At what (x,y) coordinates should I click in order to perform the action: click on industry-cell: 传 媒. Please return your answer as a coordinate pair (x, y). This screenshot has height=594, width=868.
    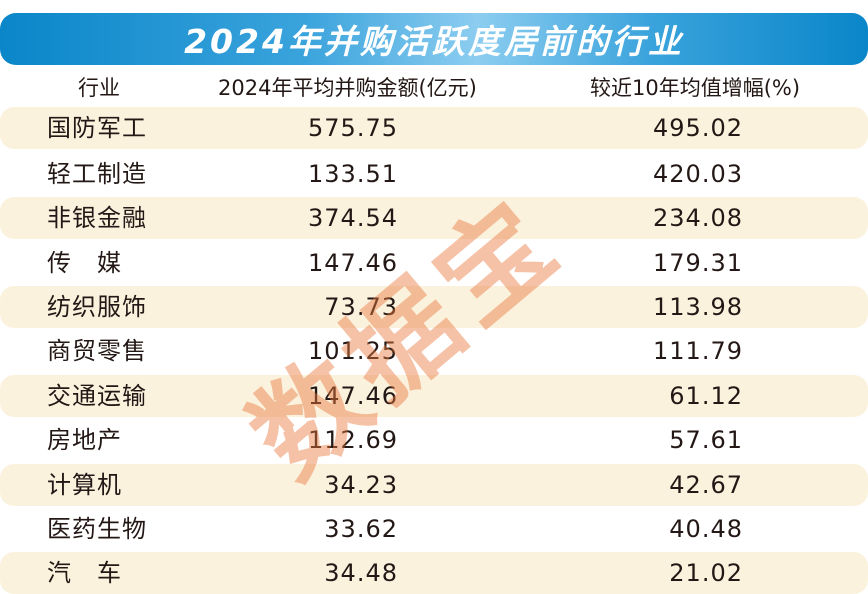
    Looking at the image, I should click on (84, 263).